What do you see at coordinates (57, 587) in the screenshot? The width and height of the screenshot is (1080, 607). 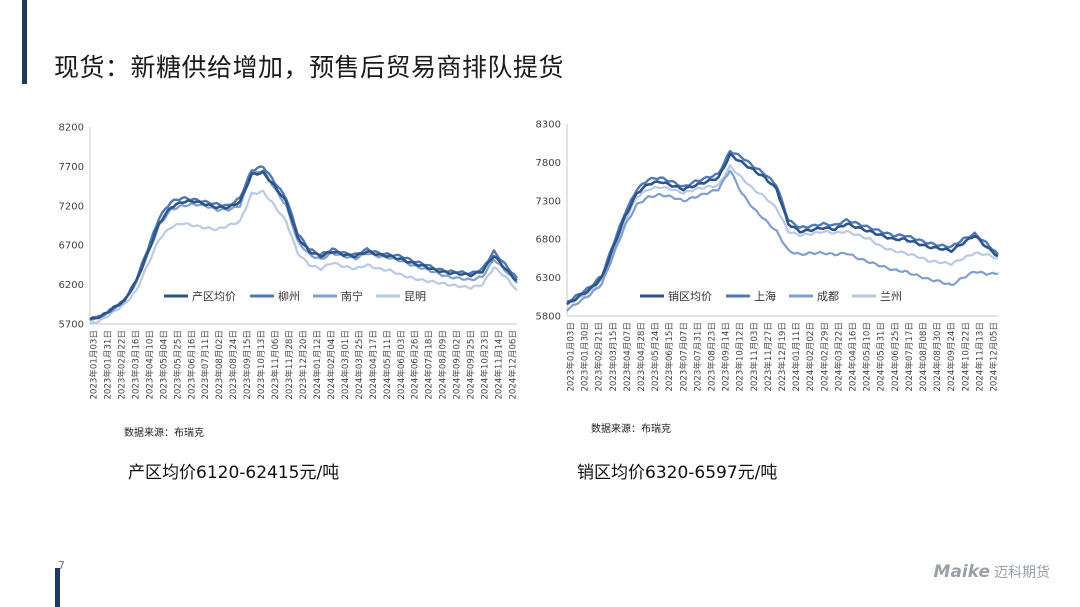 I see `accent-bar-bottom` at bounding box center [57, 587].